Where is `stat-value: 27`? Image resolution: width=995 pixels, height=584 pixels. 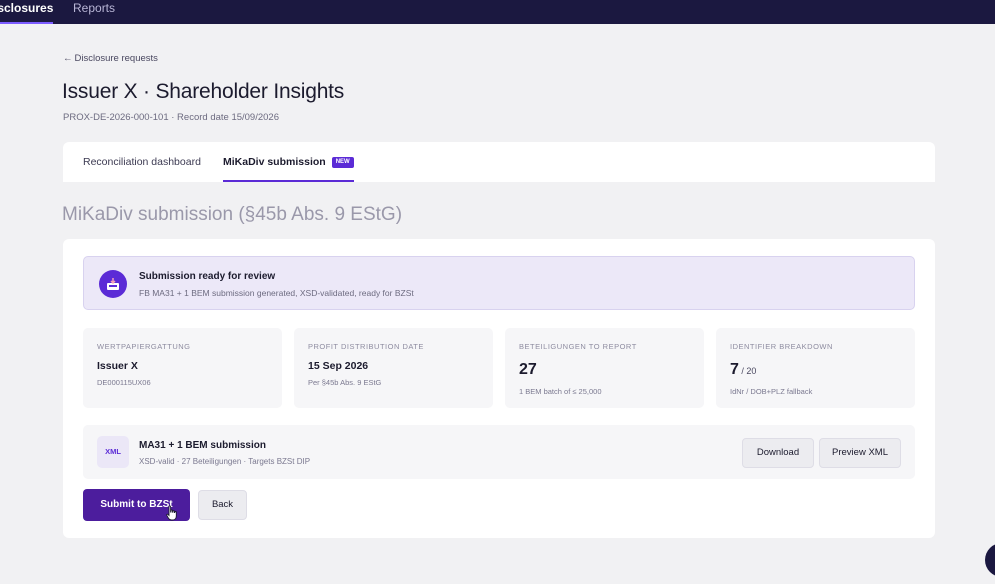 stat-value: 27 is located at coordinates (528, 369).